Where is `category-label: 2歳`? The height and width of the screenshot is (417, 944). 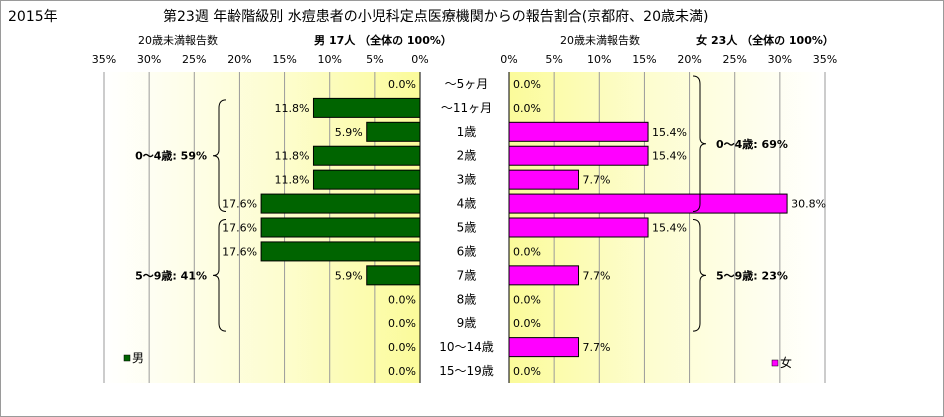
category-label: 2歳 is located at coordinates (467, 156).